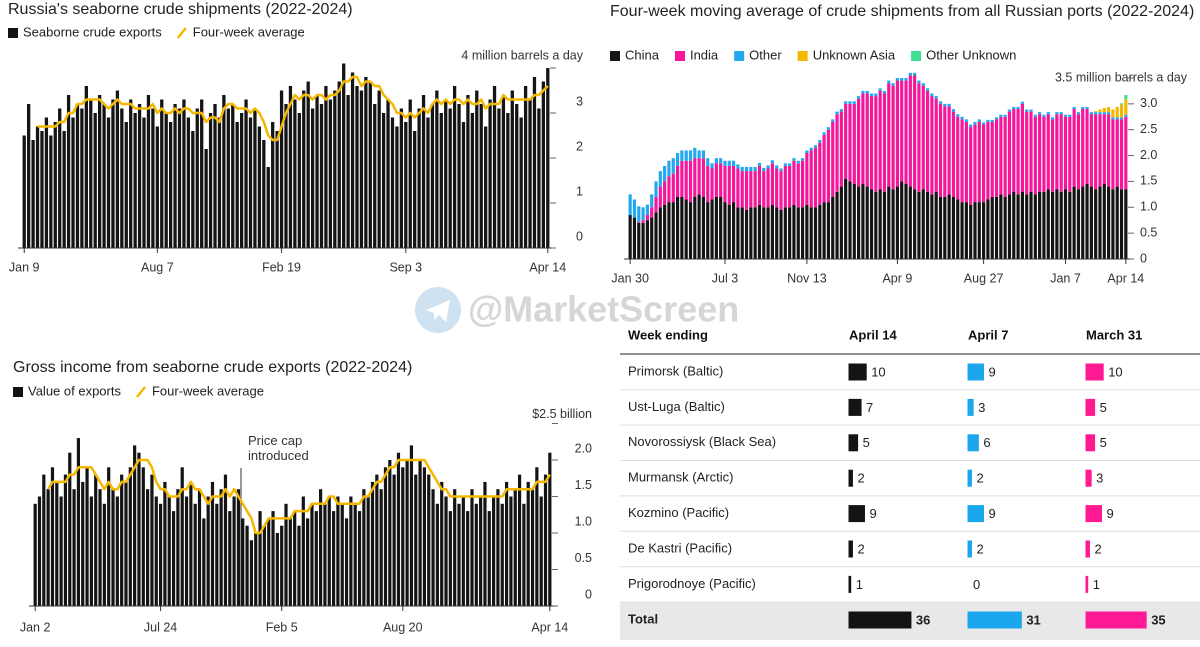 This screenshot has height=647, width=1200. Describe the element at coordinates (643, 618) in the screenshot. I see `row-label: Total` at that location.